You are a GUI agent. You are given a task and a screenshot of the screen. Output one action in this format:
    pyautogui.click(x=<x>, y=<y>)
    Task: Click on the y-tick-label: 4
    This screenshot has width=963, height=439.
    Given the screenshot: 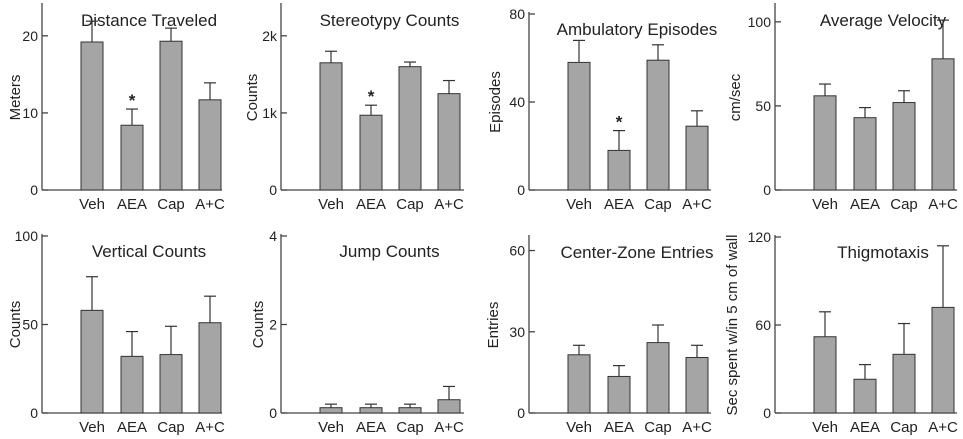 What is the action you would take?
    pyautogui.click(x=273, y=236)
    